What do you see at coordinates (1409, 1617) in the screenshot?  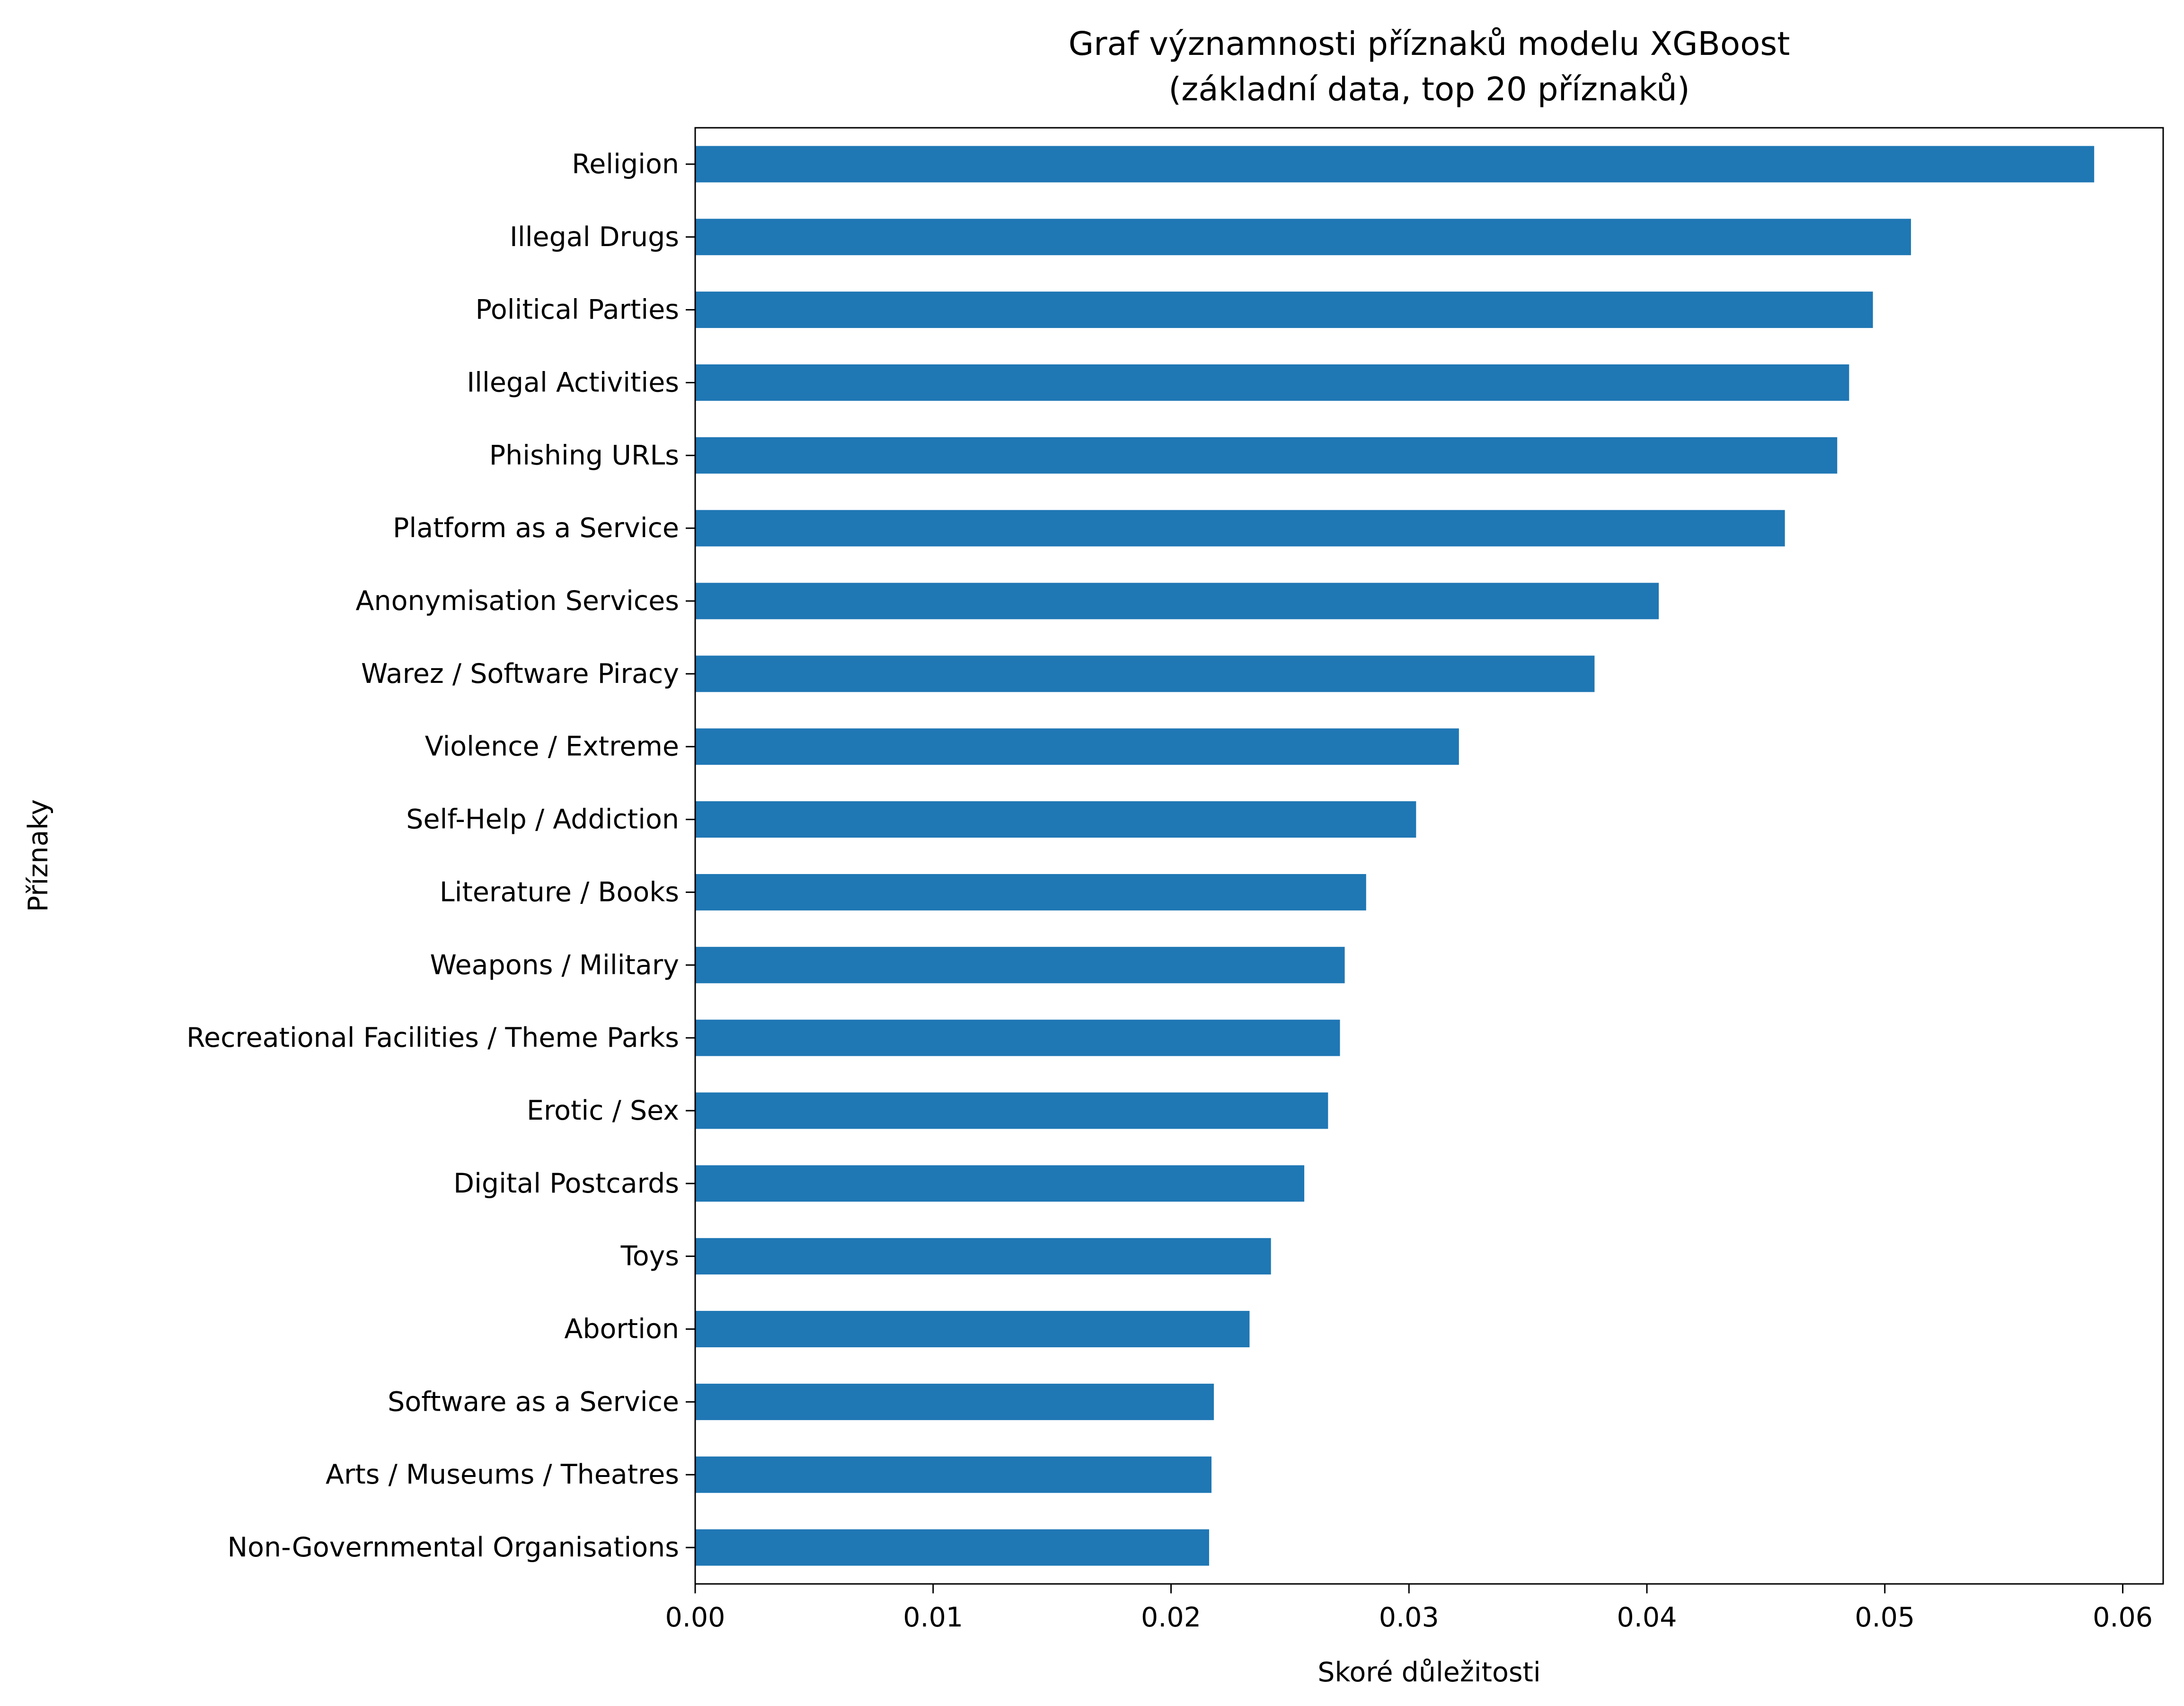 I see `x-tick-label: 0.03` at bounding box center [1409, 1617].